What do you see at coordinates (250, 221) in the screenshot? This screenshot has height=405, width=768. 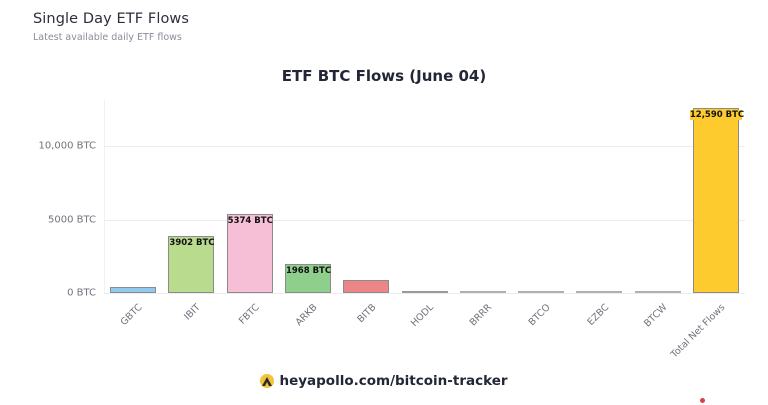 I see `bar-data-label: 5374 BTC` at bounding box center [250, 221].